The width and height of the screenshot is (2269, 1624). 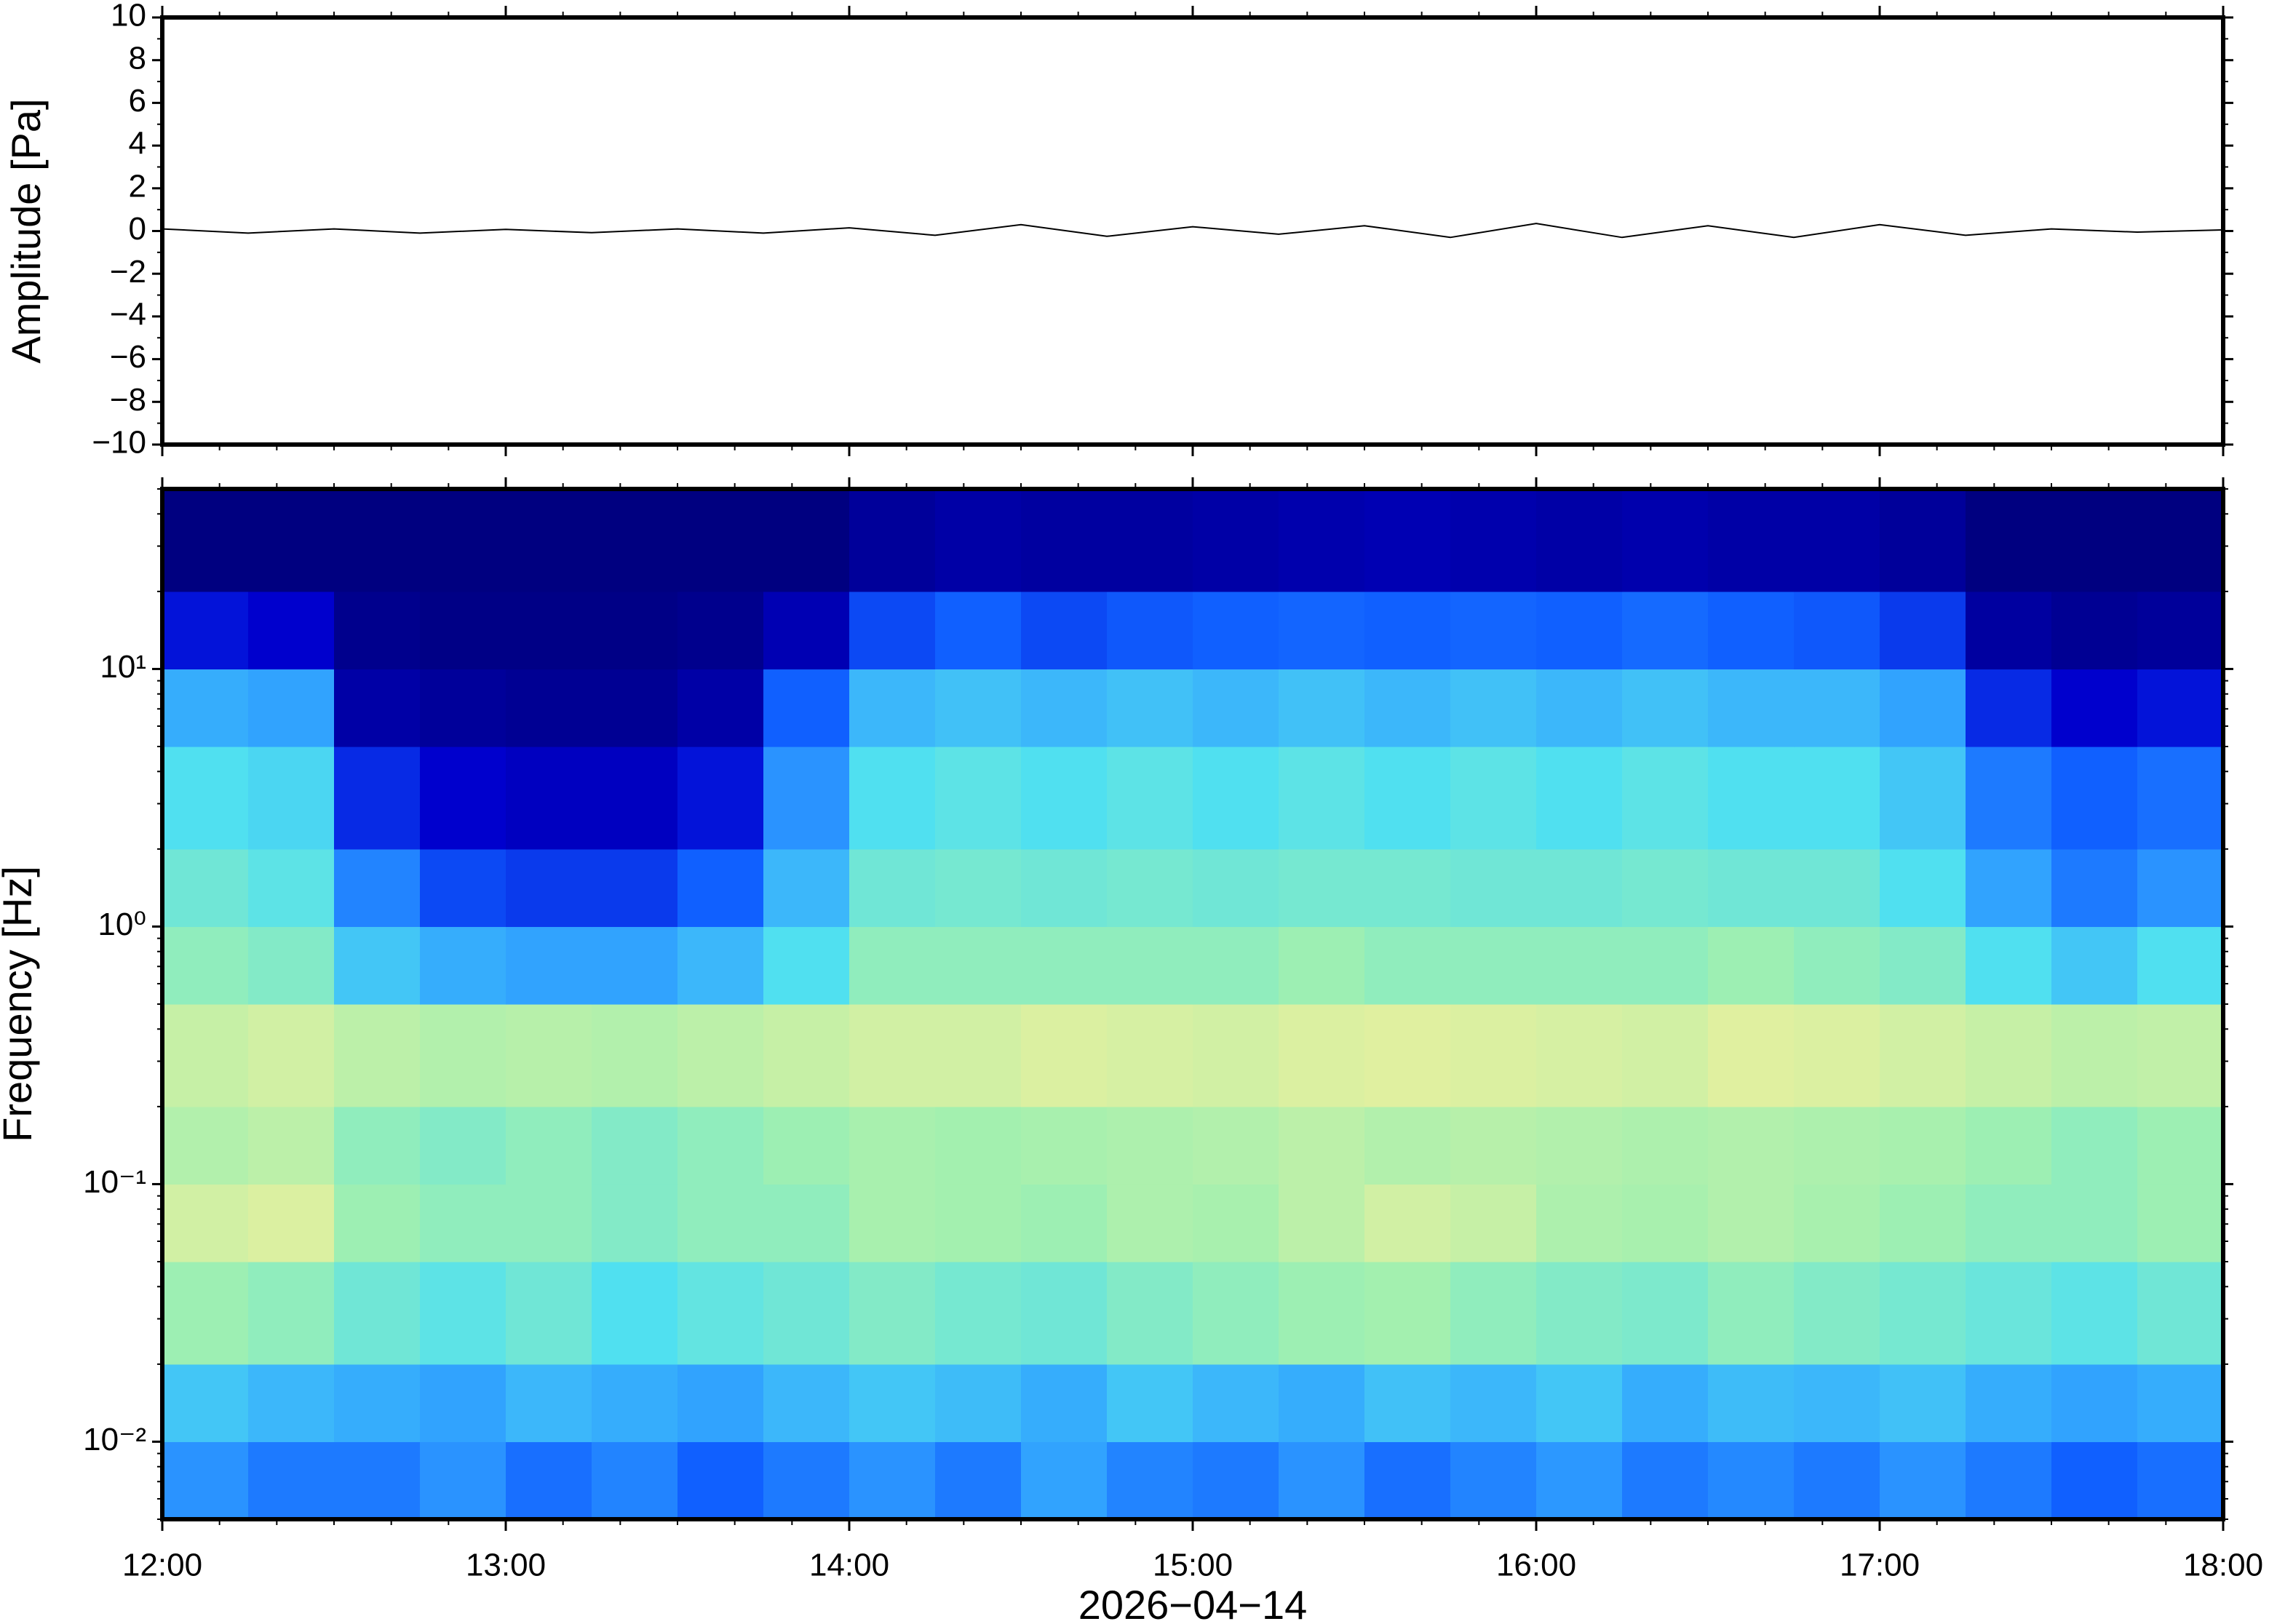 I want to click on x-tick-label: 15:00, so click(x=1193, y=1565).